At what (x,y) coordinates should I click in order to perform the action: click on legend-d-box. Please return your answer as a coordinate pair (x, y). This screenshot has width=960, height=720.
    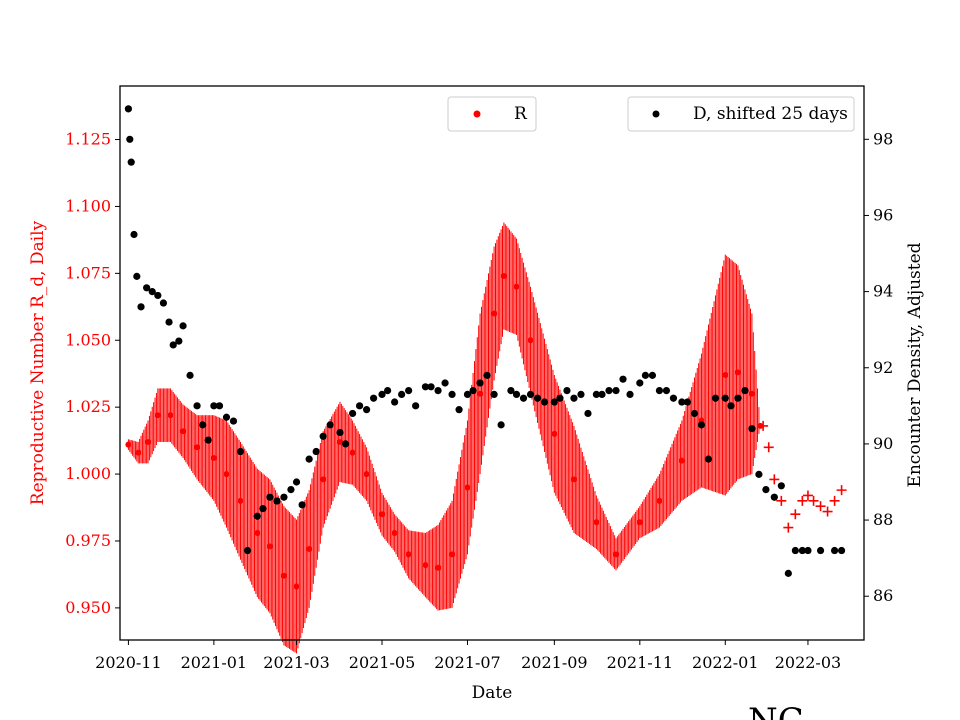
    Looking at the image, I should click on (741, 114).